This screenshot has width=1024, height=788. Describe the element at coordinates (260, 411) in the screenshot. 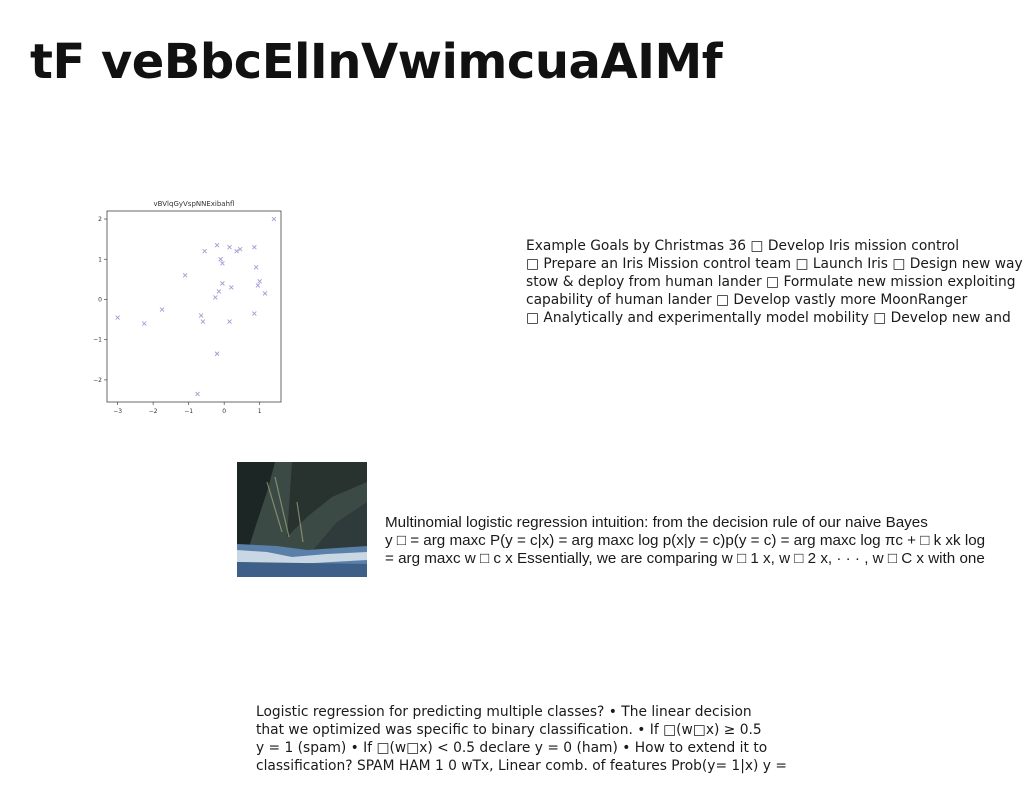

I see `x-tick-label: 1` at that location.